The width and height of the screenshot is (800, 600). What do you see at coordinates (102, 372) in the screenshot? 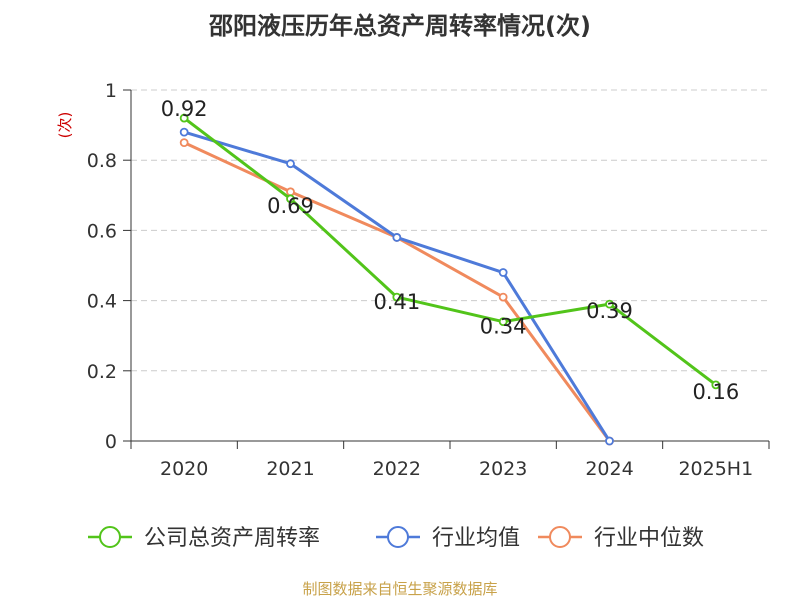
I see `y-tick-label: 0.2` at bounding box center [102, 372].